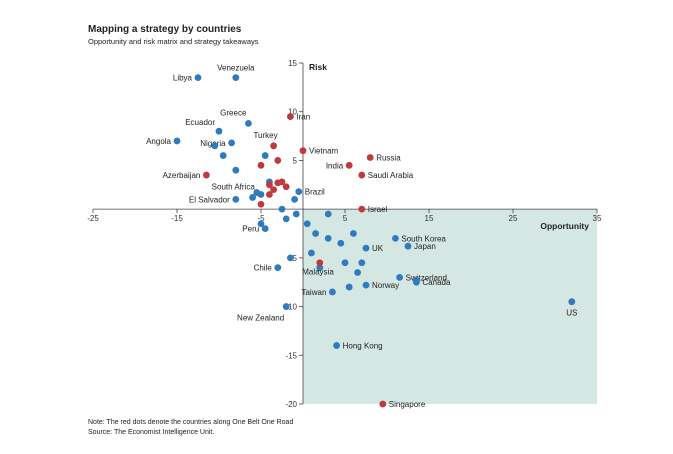  Describe the element at coordinates (335, 165) in the screenshot. I see `data-point-label: India` at that location.